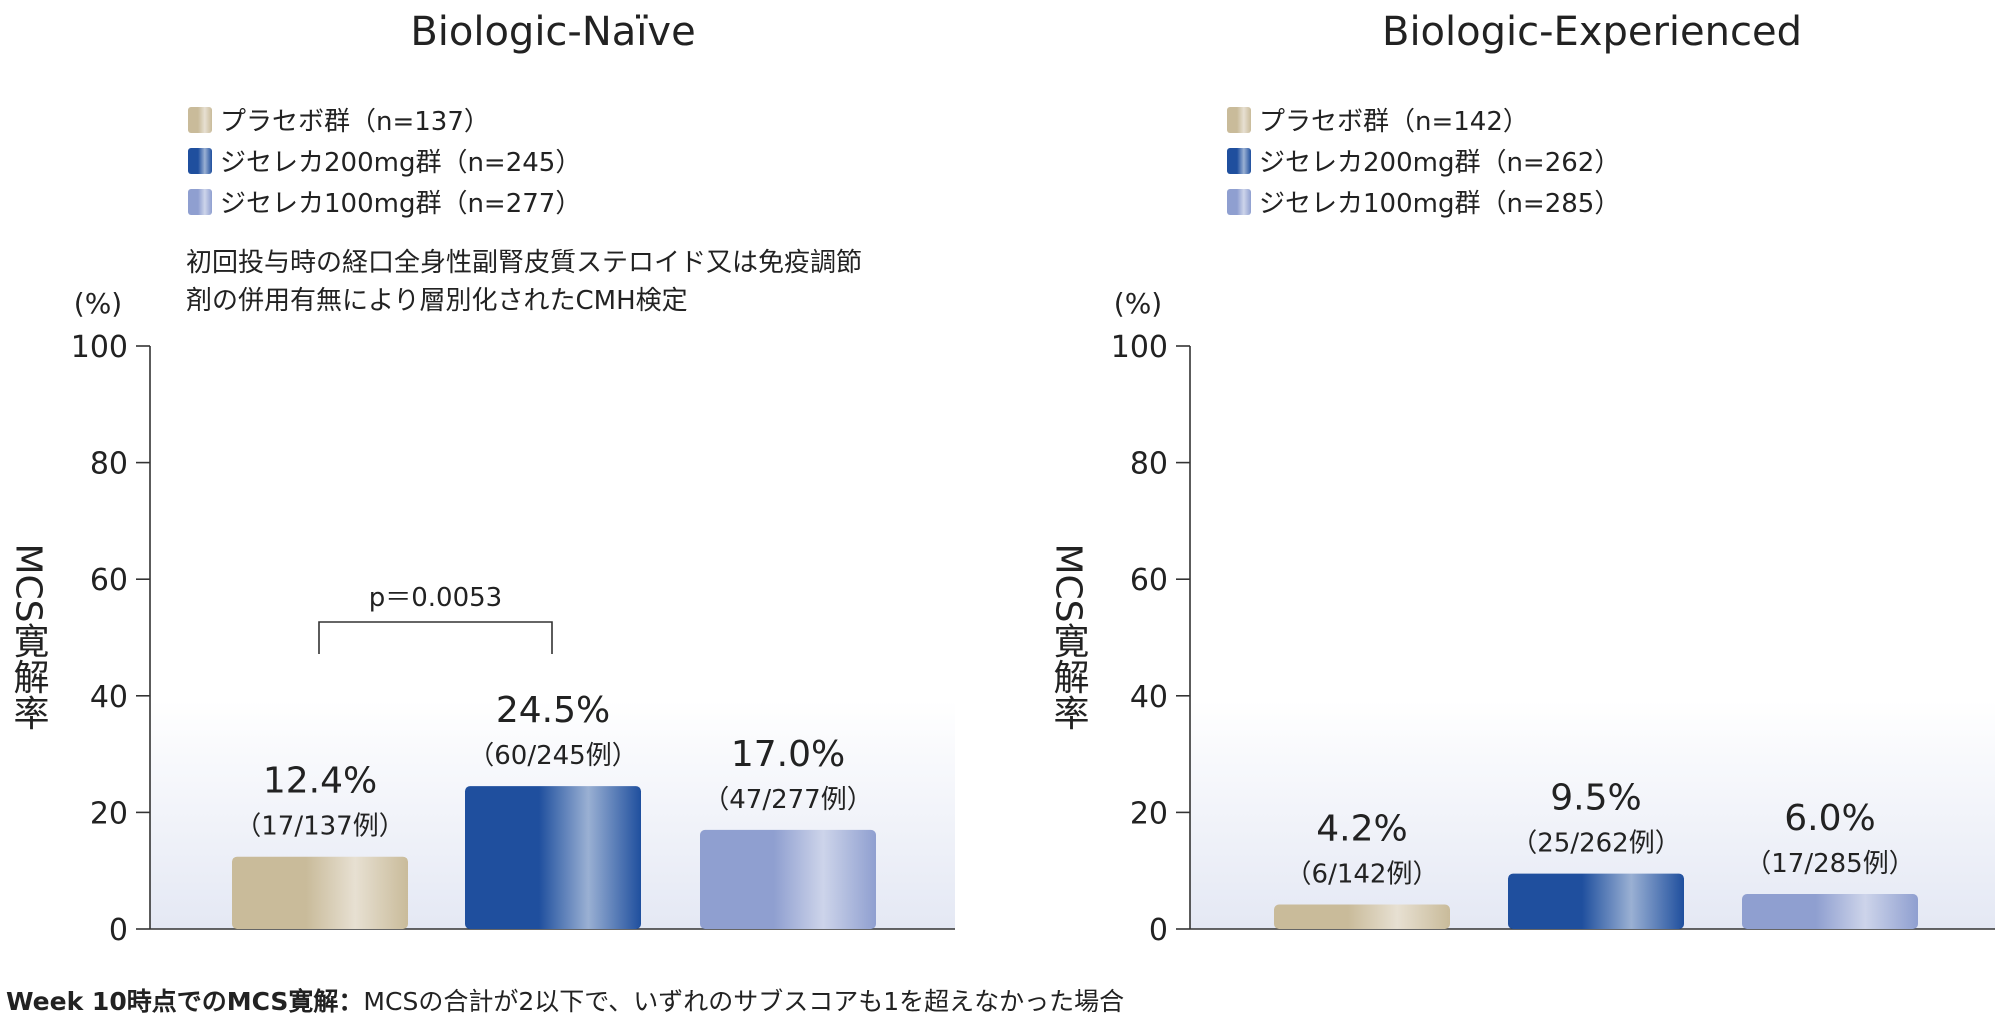  What do you see at coordinates (1362, 875) in the screenshot?
I see `bar-count-label: （6/142例）` at bounding box center [1362, 875].